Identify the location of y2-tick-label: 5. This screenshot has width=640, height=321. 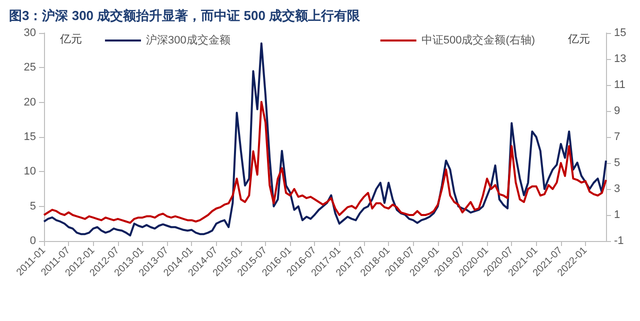
(617, 163).